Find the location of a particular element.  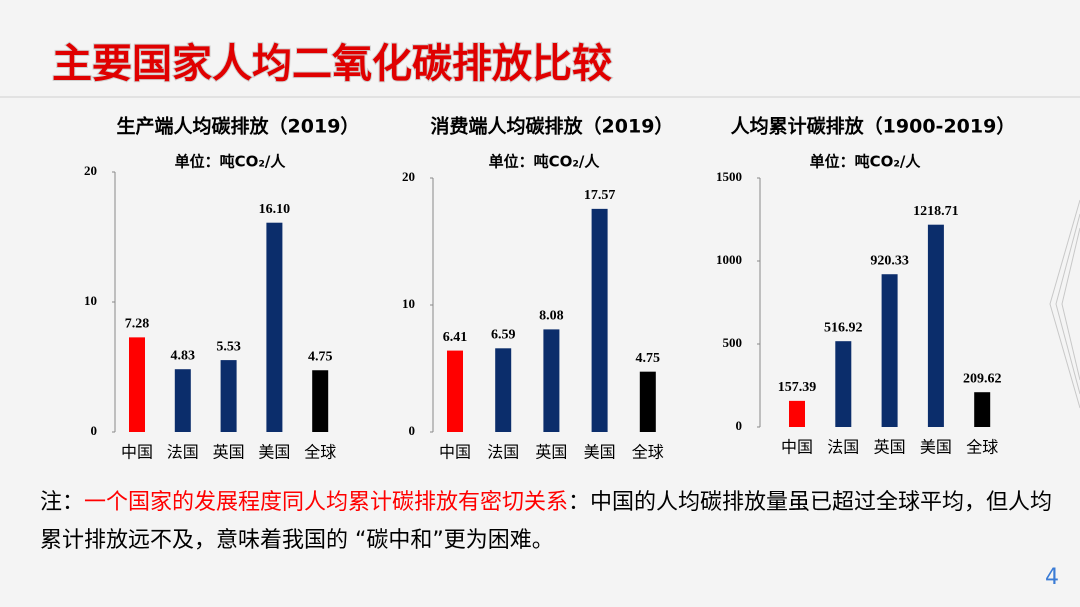

chart-title: 消费端人均碳排放（2019） is located at coordinates (552, 126).